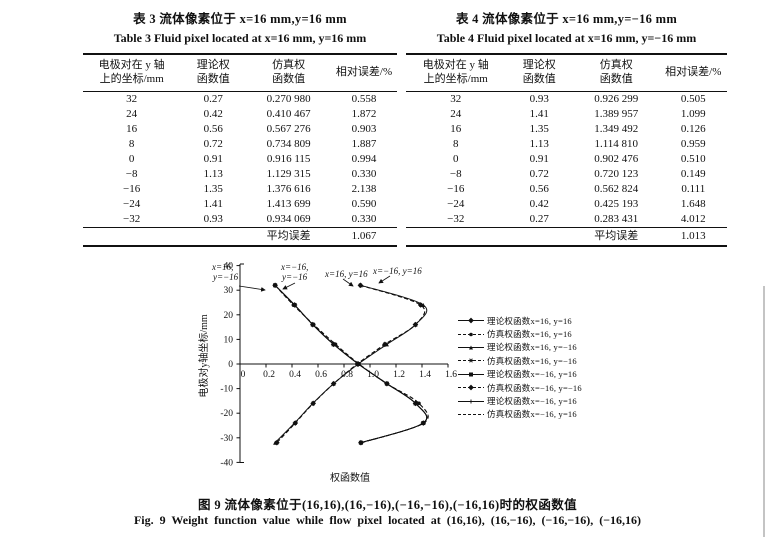 This screenshot has width=775, height=537. What do you see at coordinates (364, 203) in the screenshot?
I see `table-cell: 0.590` at bounding box center [364, 203].